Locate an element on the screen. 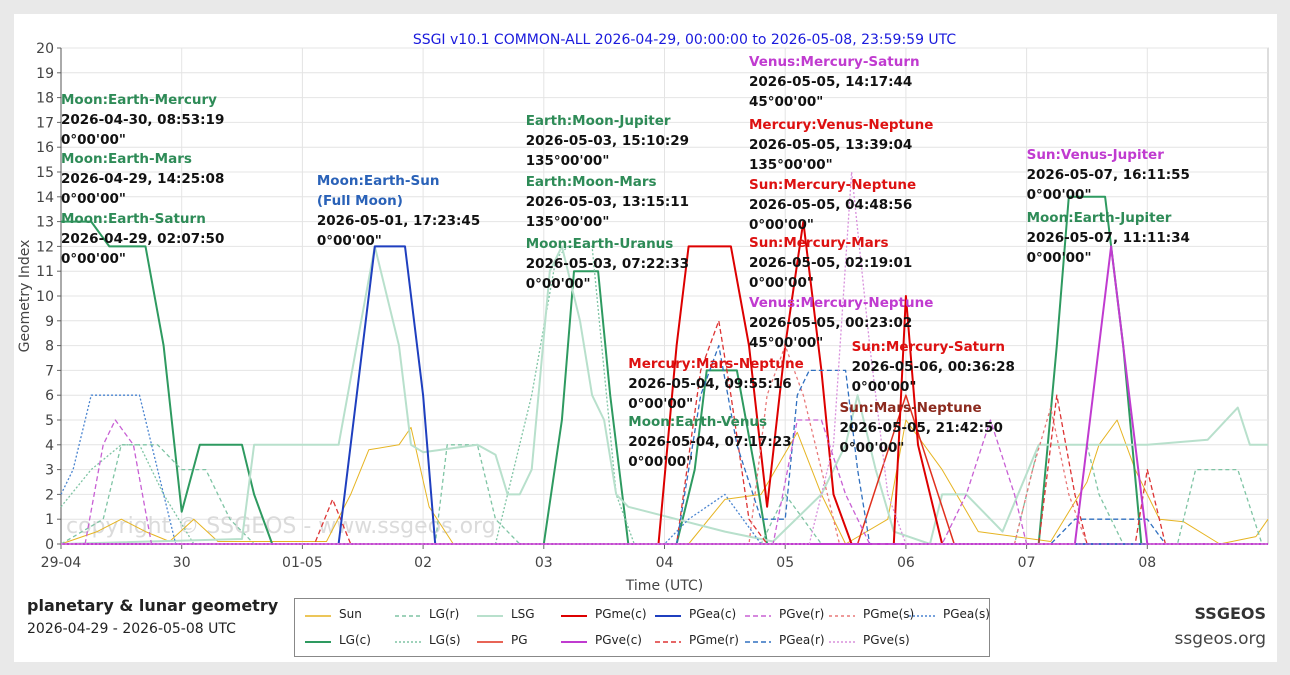 The height and width of the screenshot is (675, 1290). y-tick-label: 8 is located at coordinates (49, 347).